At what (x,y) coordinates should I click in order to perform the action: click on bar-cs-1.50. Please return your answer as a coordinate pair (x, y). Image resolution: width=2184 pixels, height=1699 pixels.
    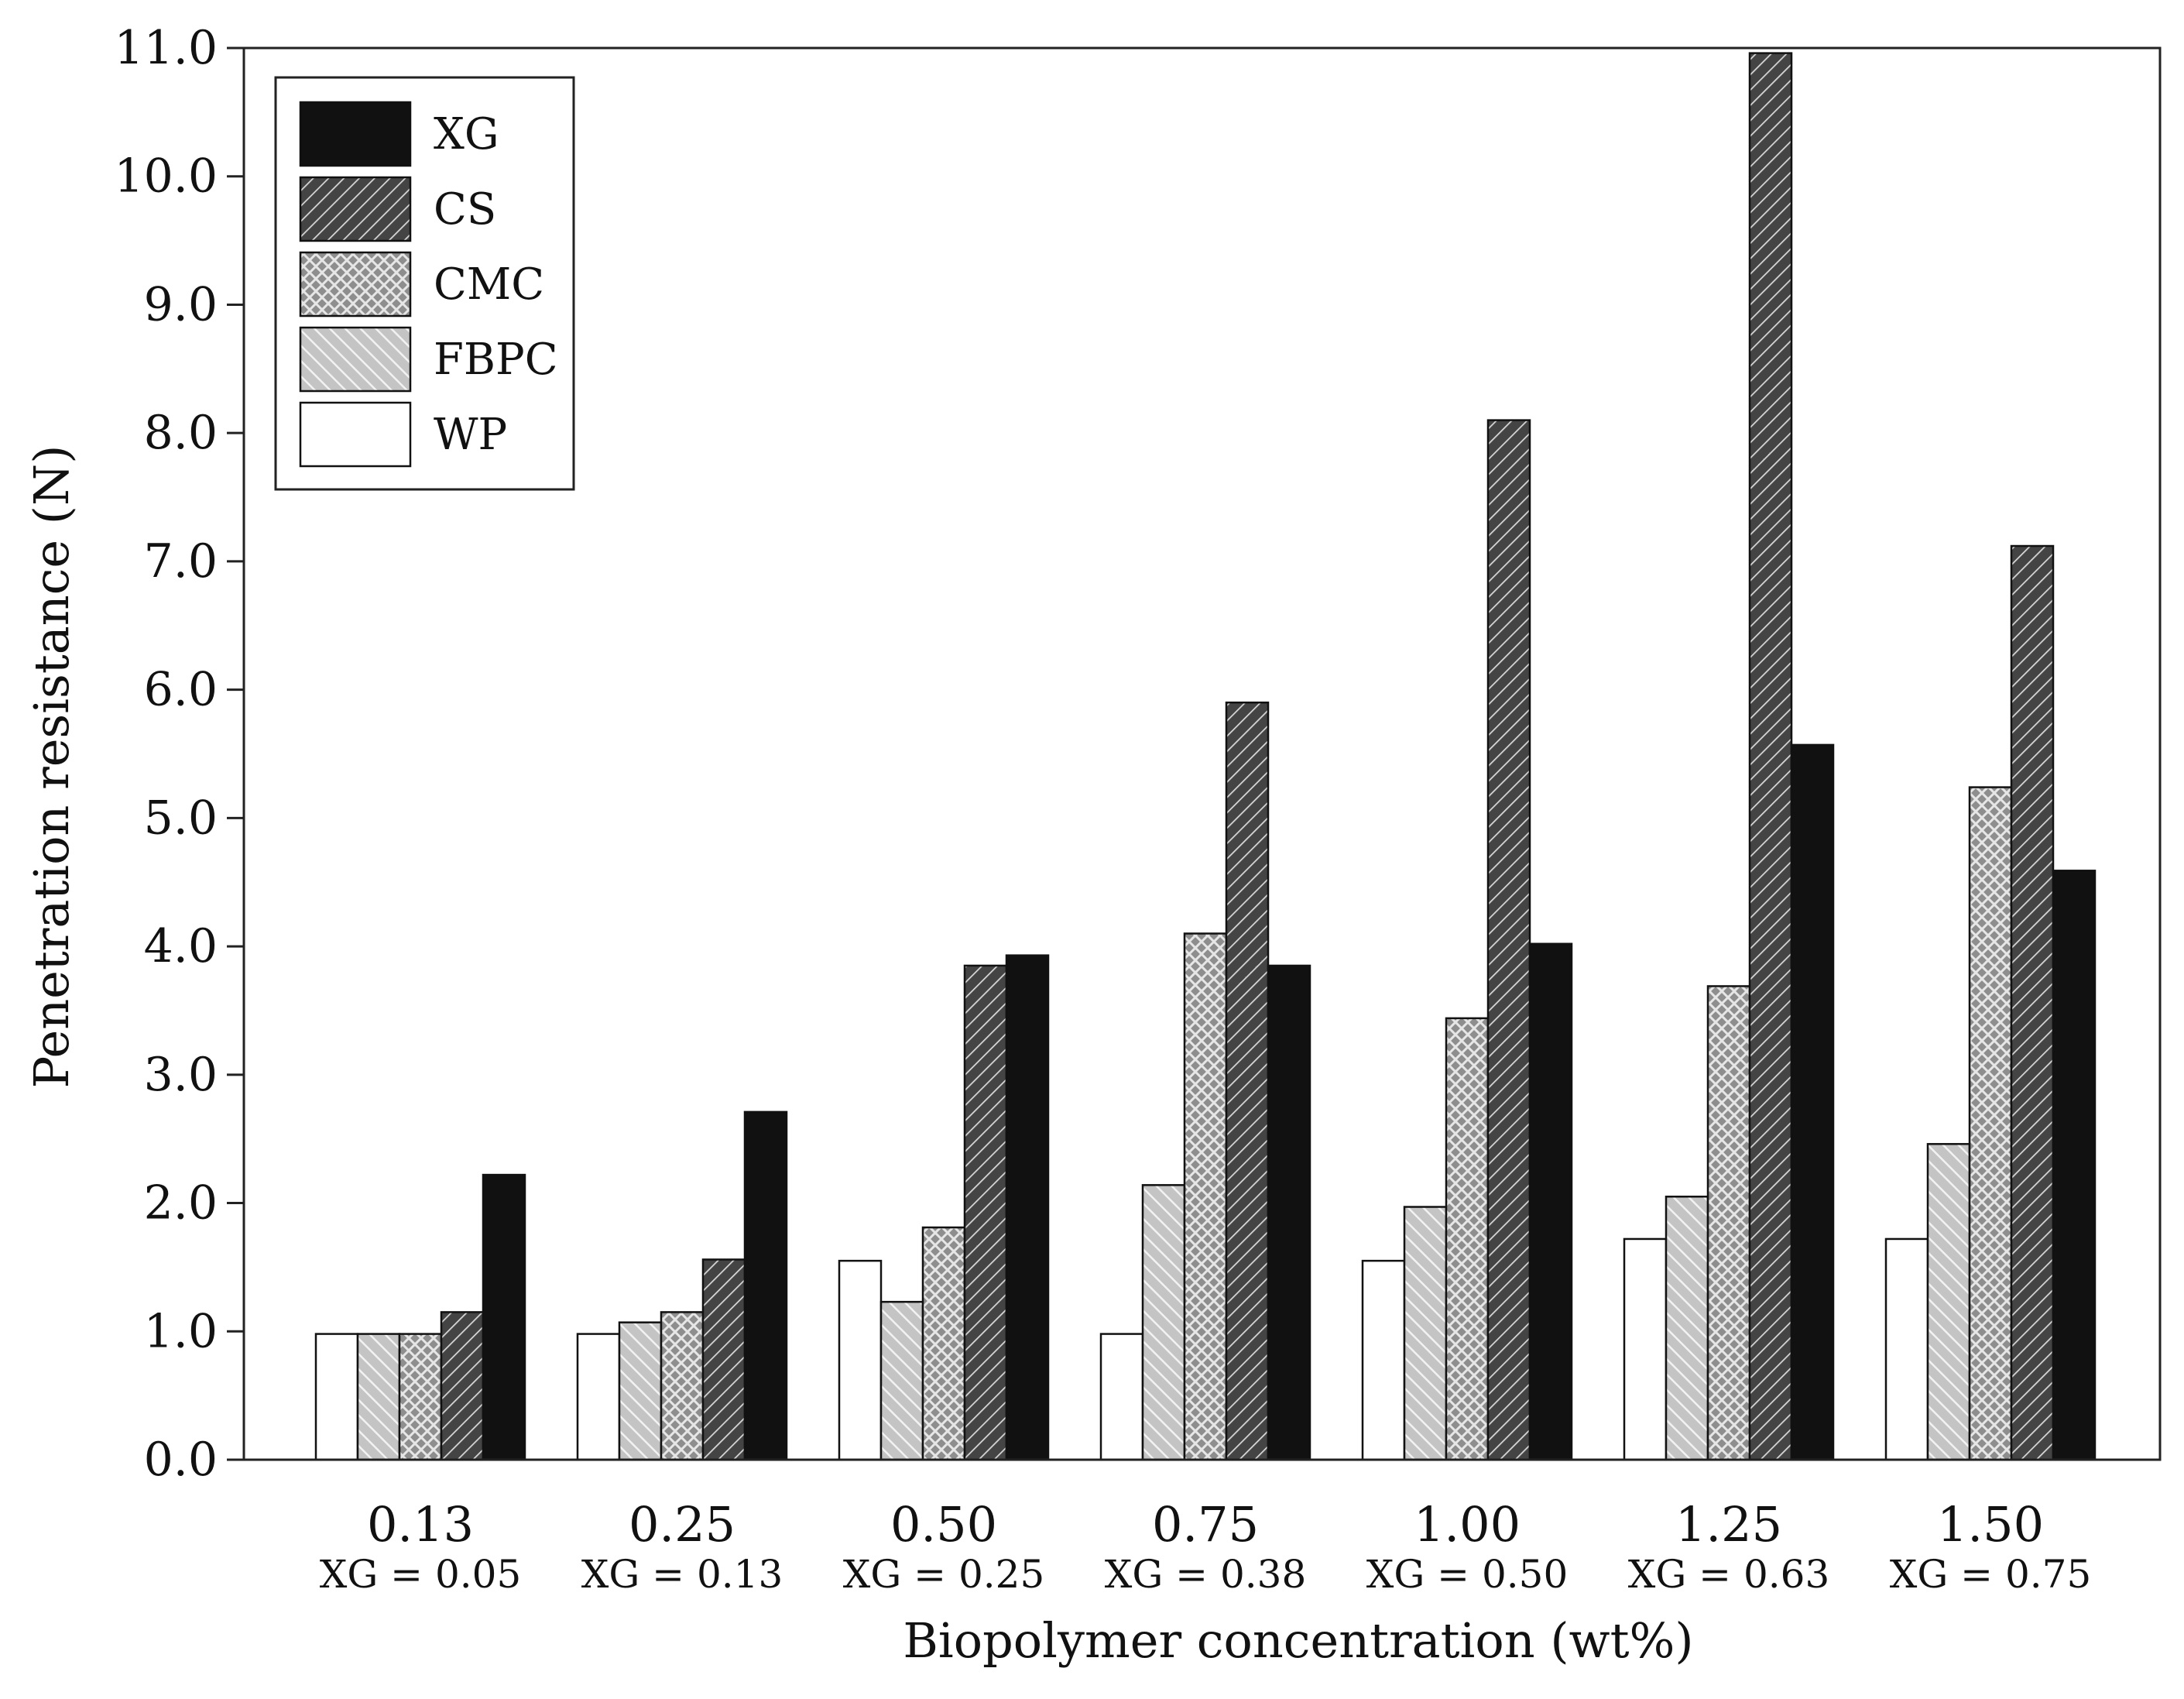
    Looking at the image, I should click on (2032, 1002).